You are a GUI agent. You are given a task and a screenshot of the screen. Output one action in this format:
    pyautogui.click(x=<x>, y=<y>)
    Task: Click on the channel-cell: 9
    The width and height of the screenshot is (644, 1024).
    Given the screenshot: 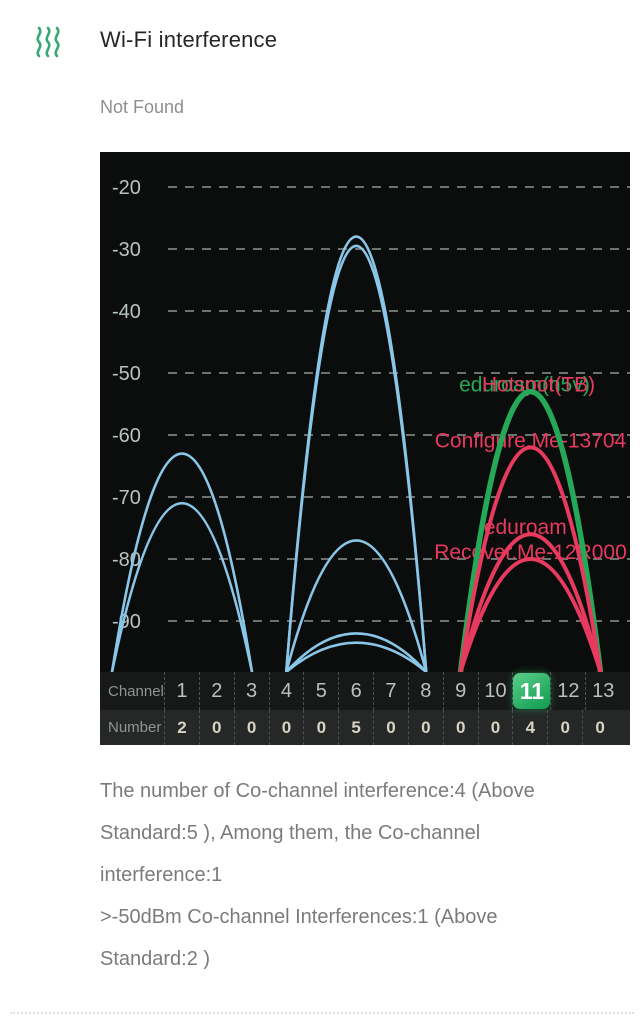 What is the action you would take?
    pyautogui.click(x=460, y=691)
    